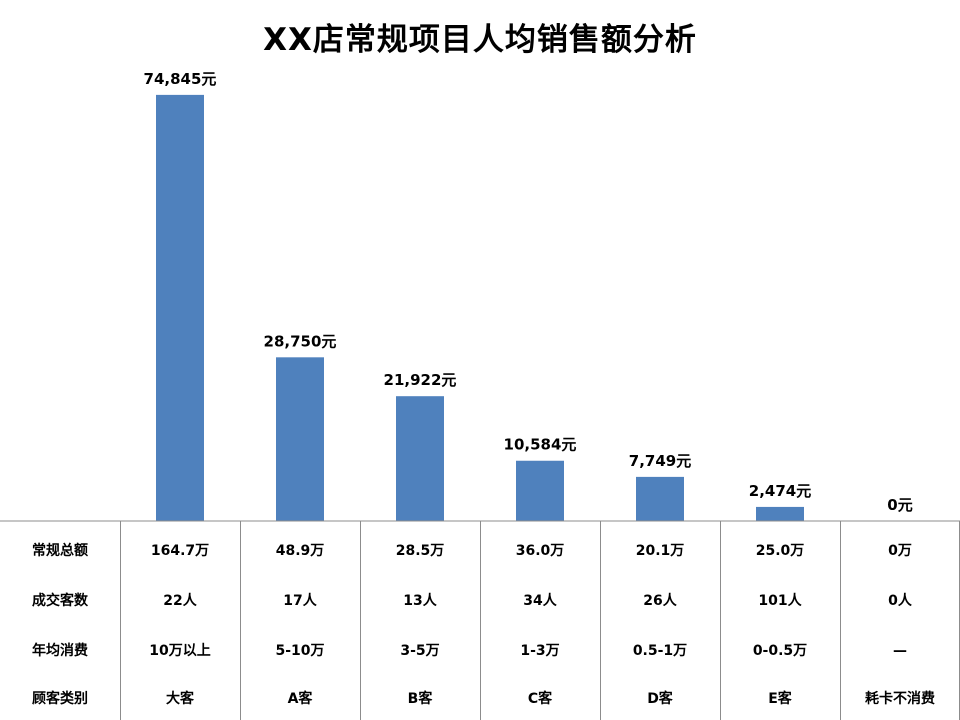 This screenshot has width=960, height=720. I want to click on bar-A客, so click(300, 439).